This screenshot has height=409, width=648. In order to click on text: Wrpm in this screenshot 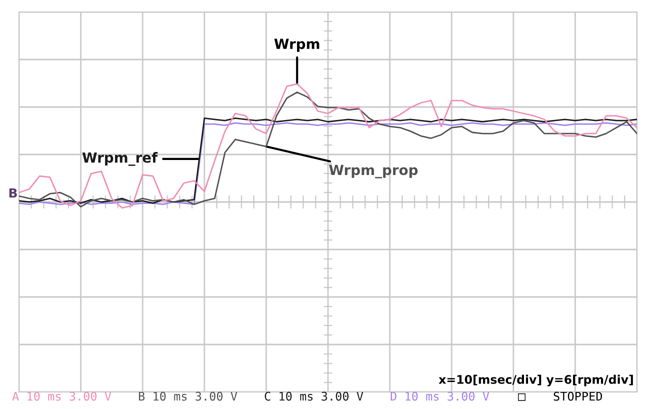, I will do `click(297, 45)`.